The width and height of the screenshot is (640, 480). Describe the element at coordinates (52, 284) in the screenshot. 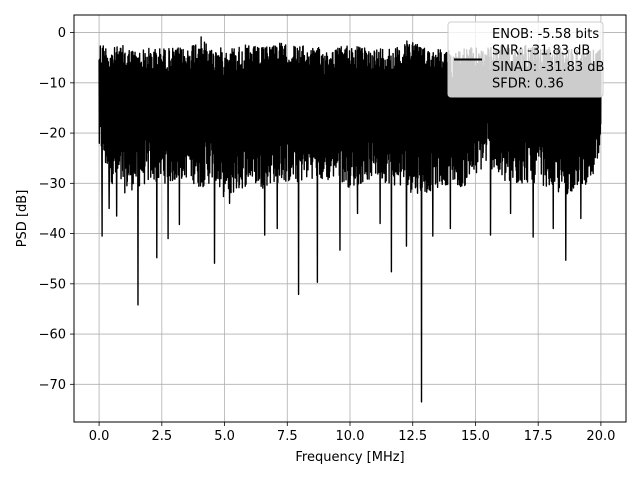

I see `y-tick-label: −50` at that location.